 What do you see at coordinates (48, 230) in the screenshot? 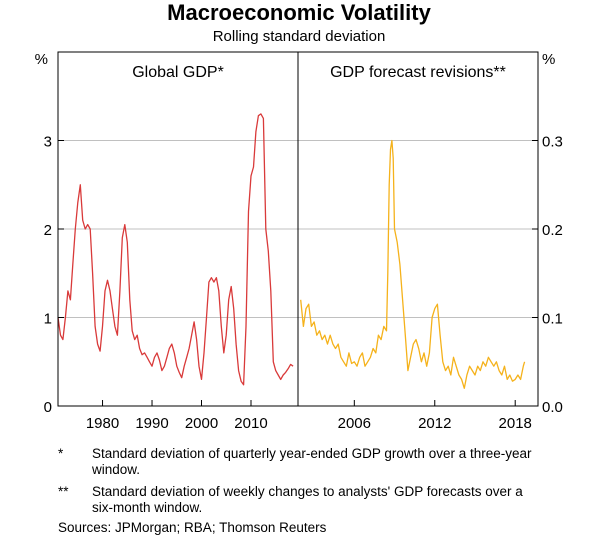
I see `y-tick-label-left-2: 2` at bounding box center [48, 230].